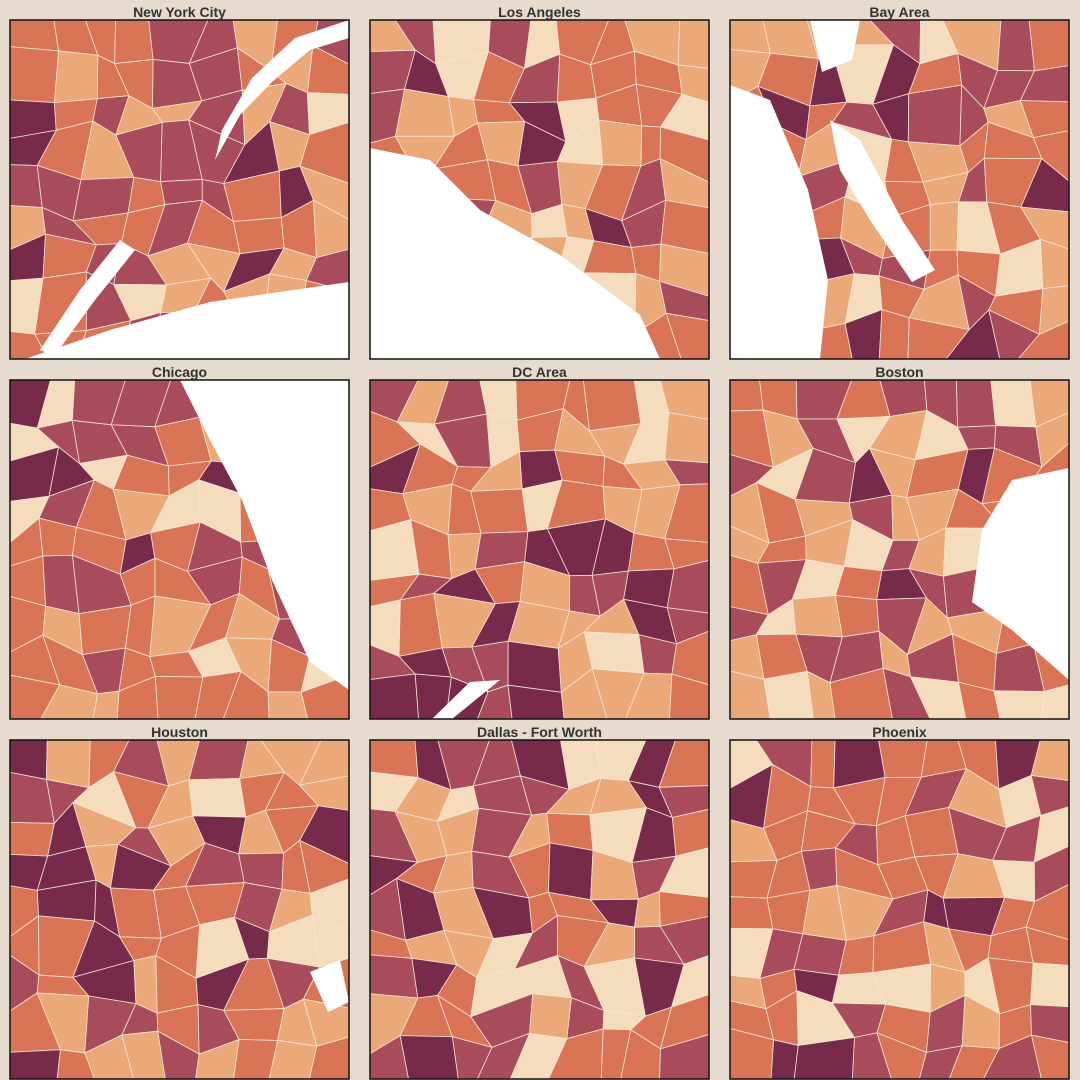  What do you see at coordinates (539, 732) in the screenshot?
I see `panel-title: Dallas - Fort Worth` at bounding box center [539, 732].